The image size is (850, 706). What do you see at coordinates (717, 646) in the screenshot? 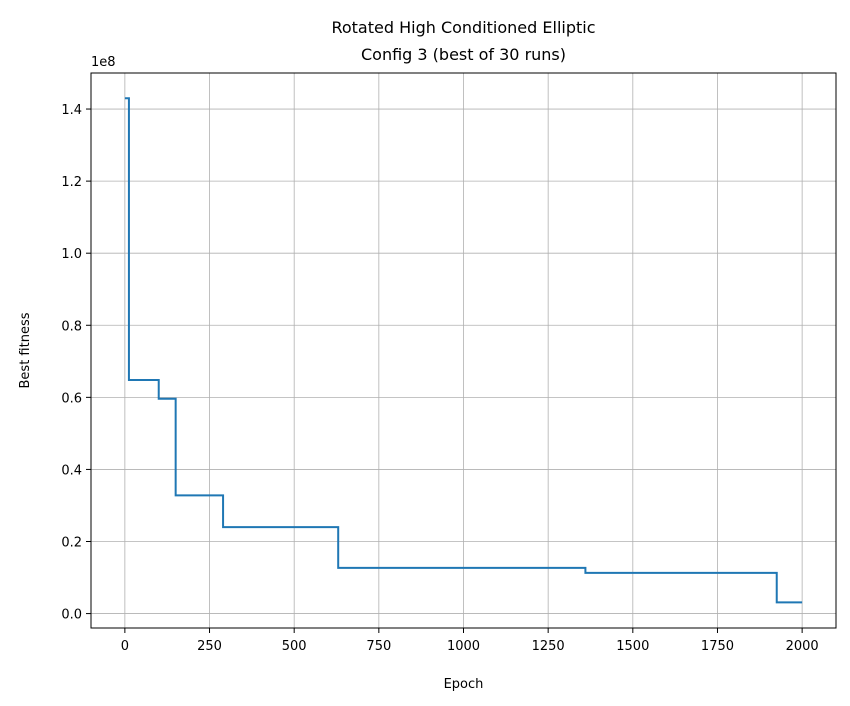
I see `x-tick-label: 1750` at bounding box center [717, 646].